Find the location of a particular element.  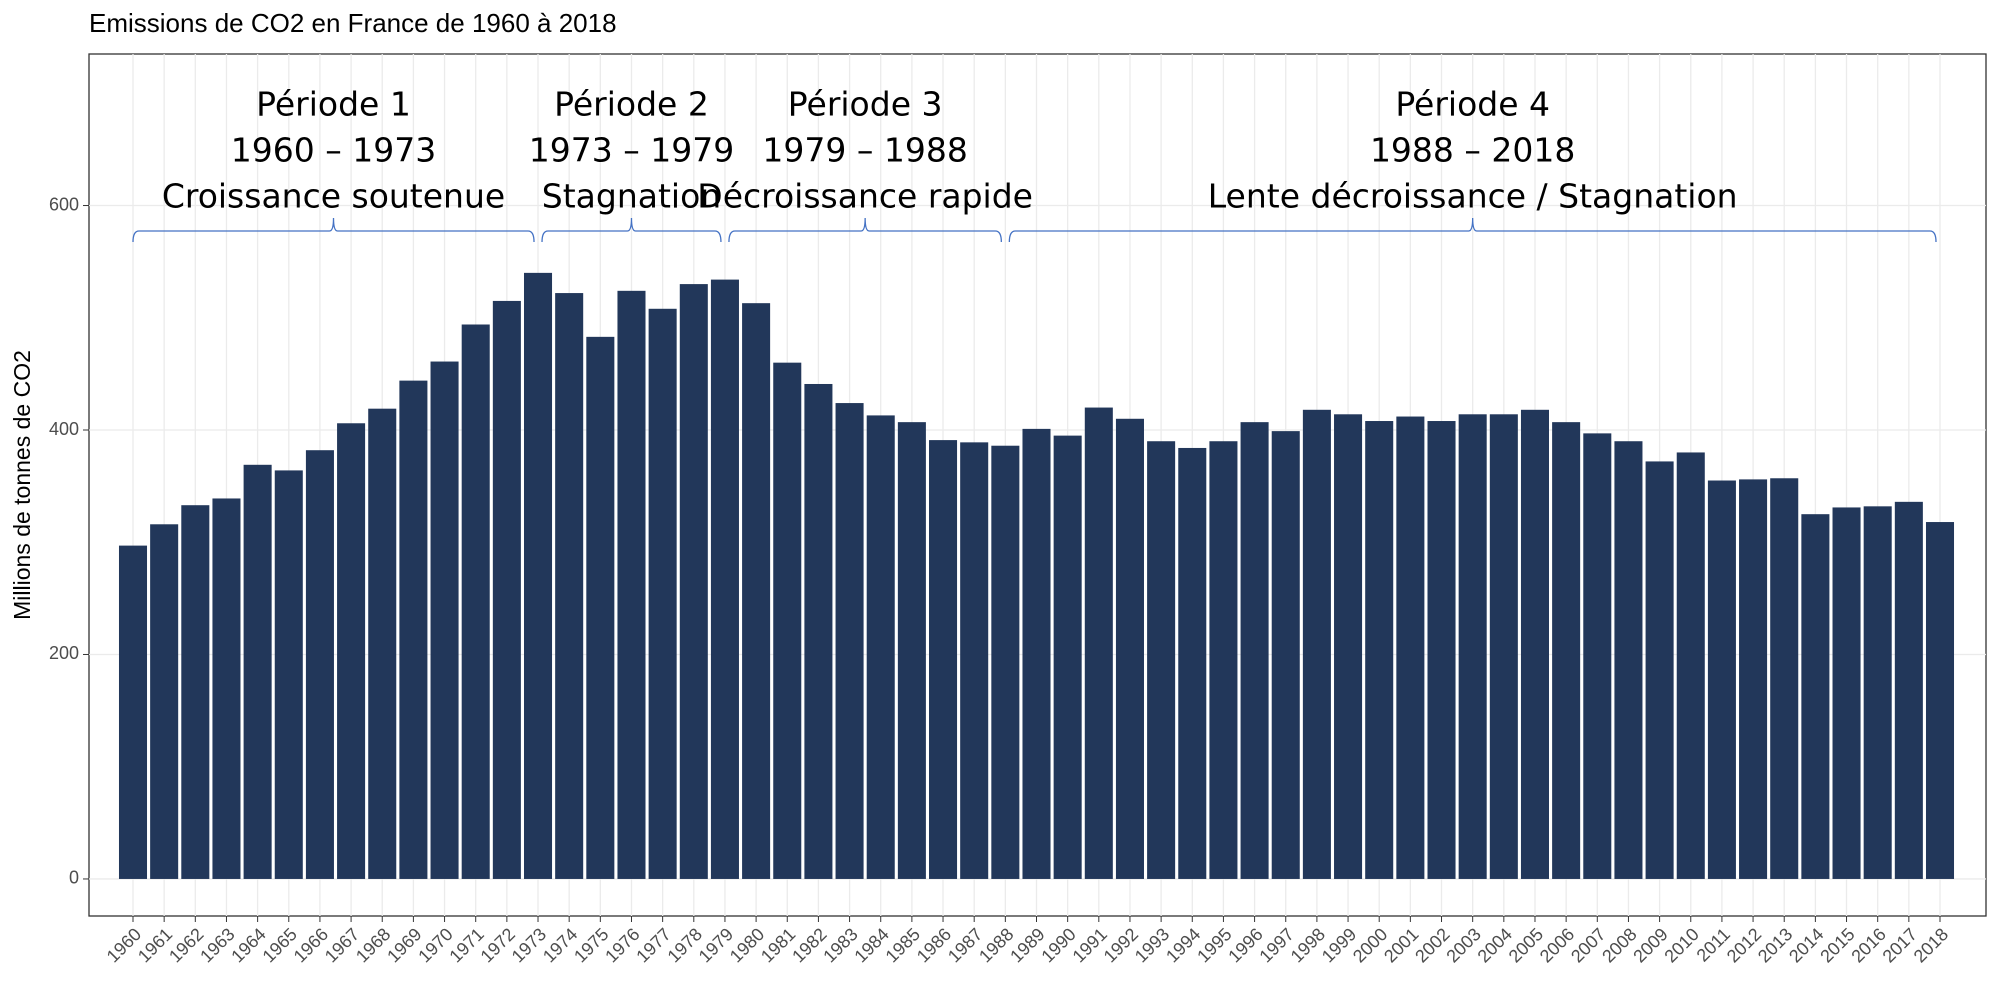

x-tick-label: 1977 is located at coordinates (653, 945).